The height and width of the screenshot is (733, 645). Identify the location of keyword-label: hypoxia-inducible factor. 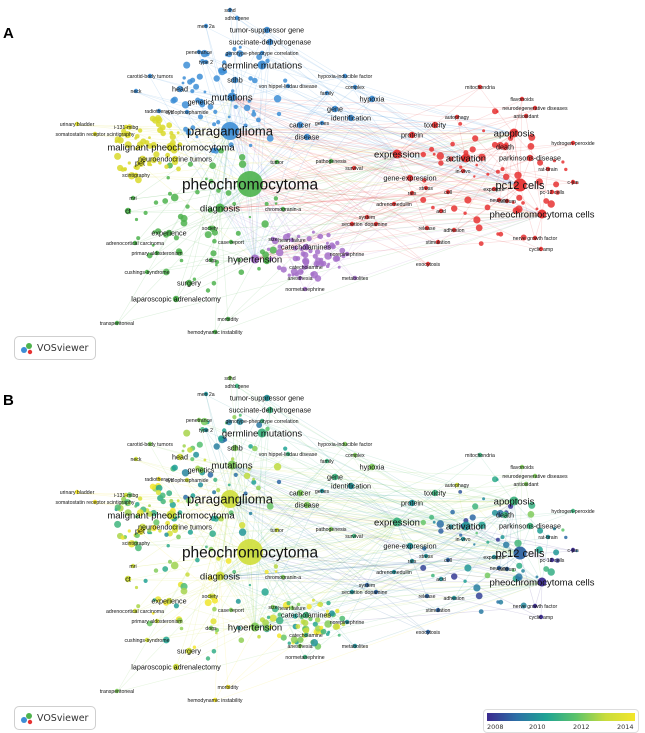
(345, 77).